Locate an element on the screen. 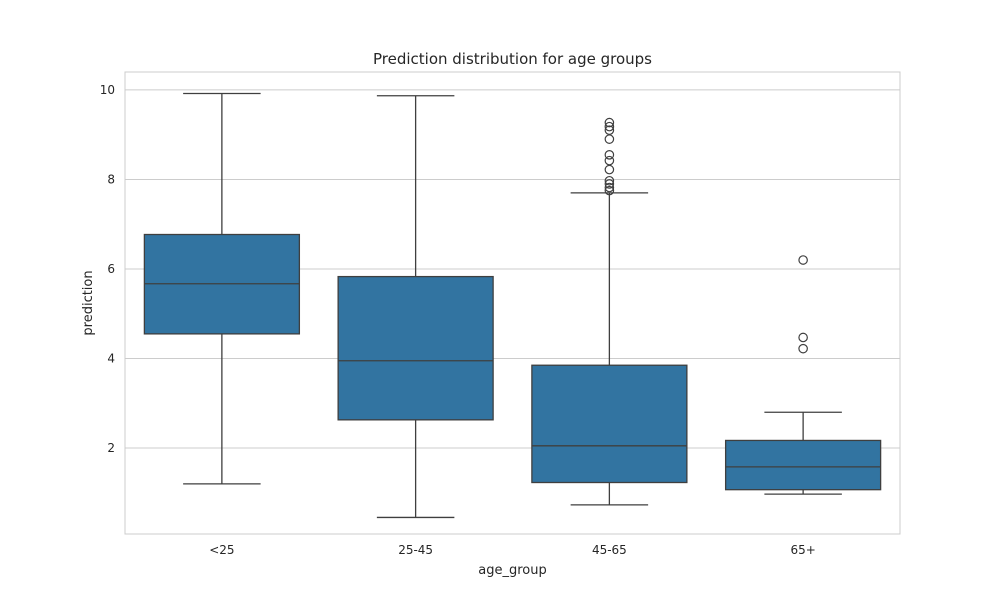  y-tick-label: 4 is located at coordinates (111, 359).